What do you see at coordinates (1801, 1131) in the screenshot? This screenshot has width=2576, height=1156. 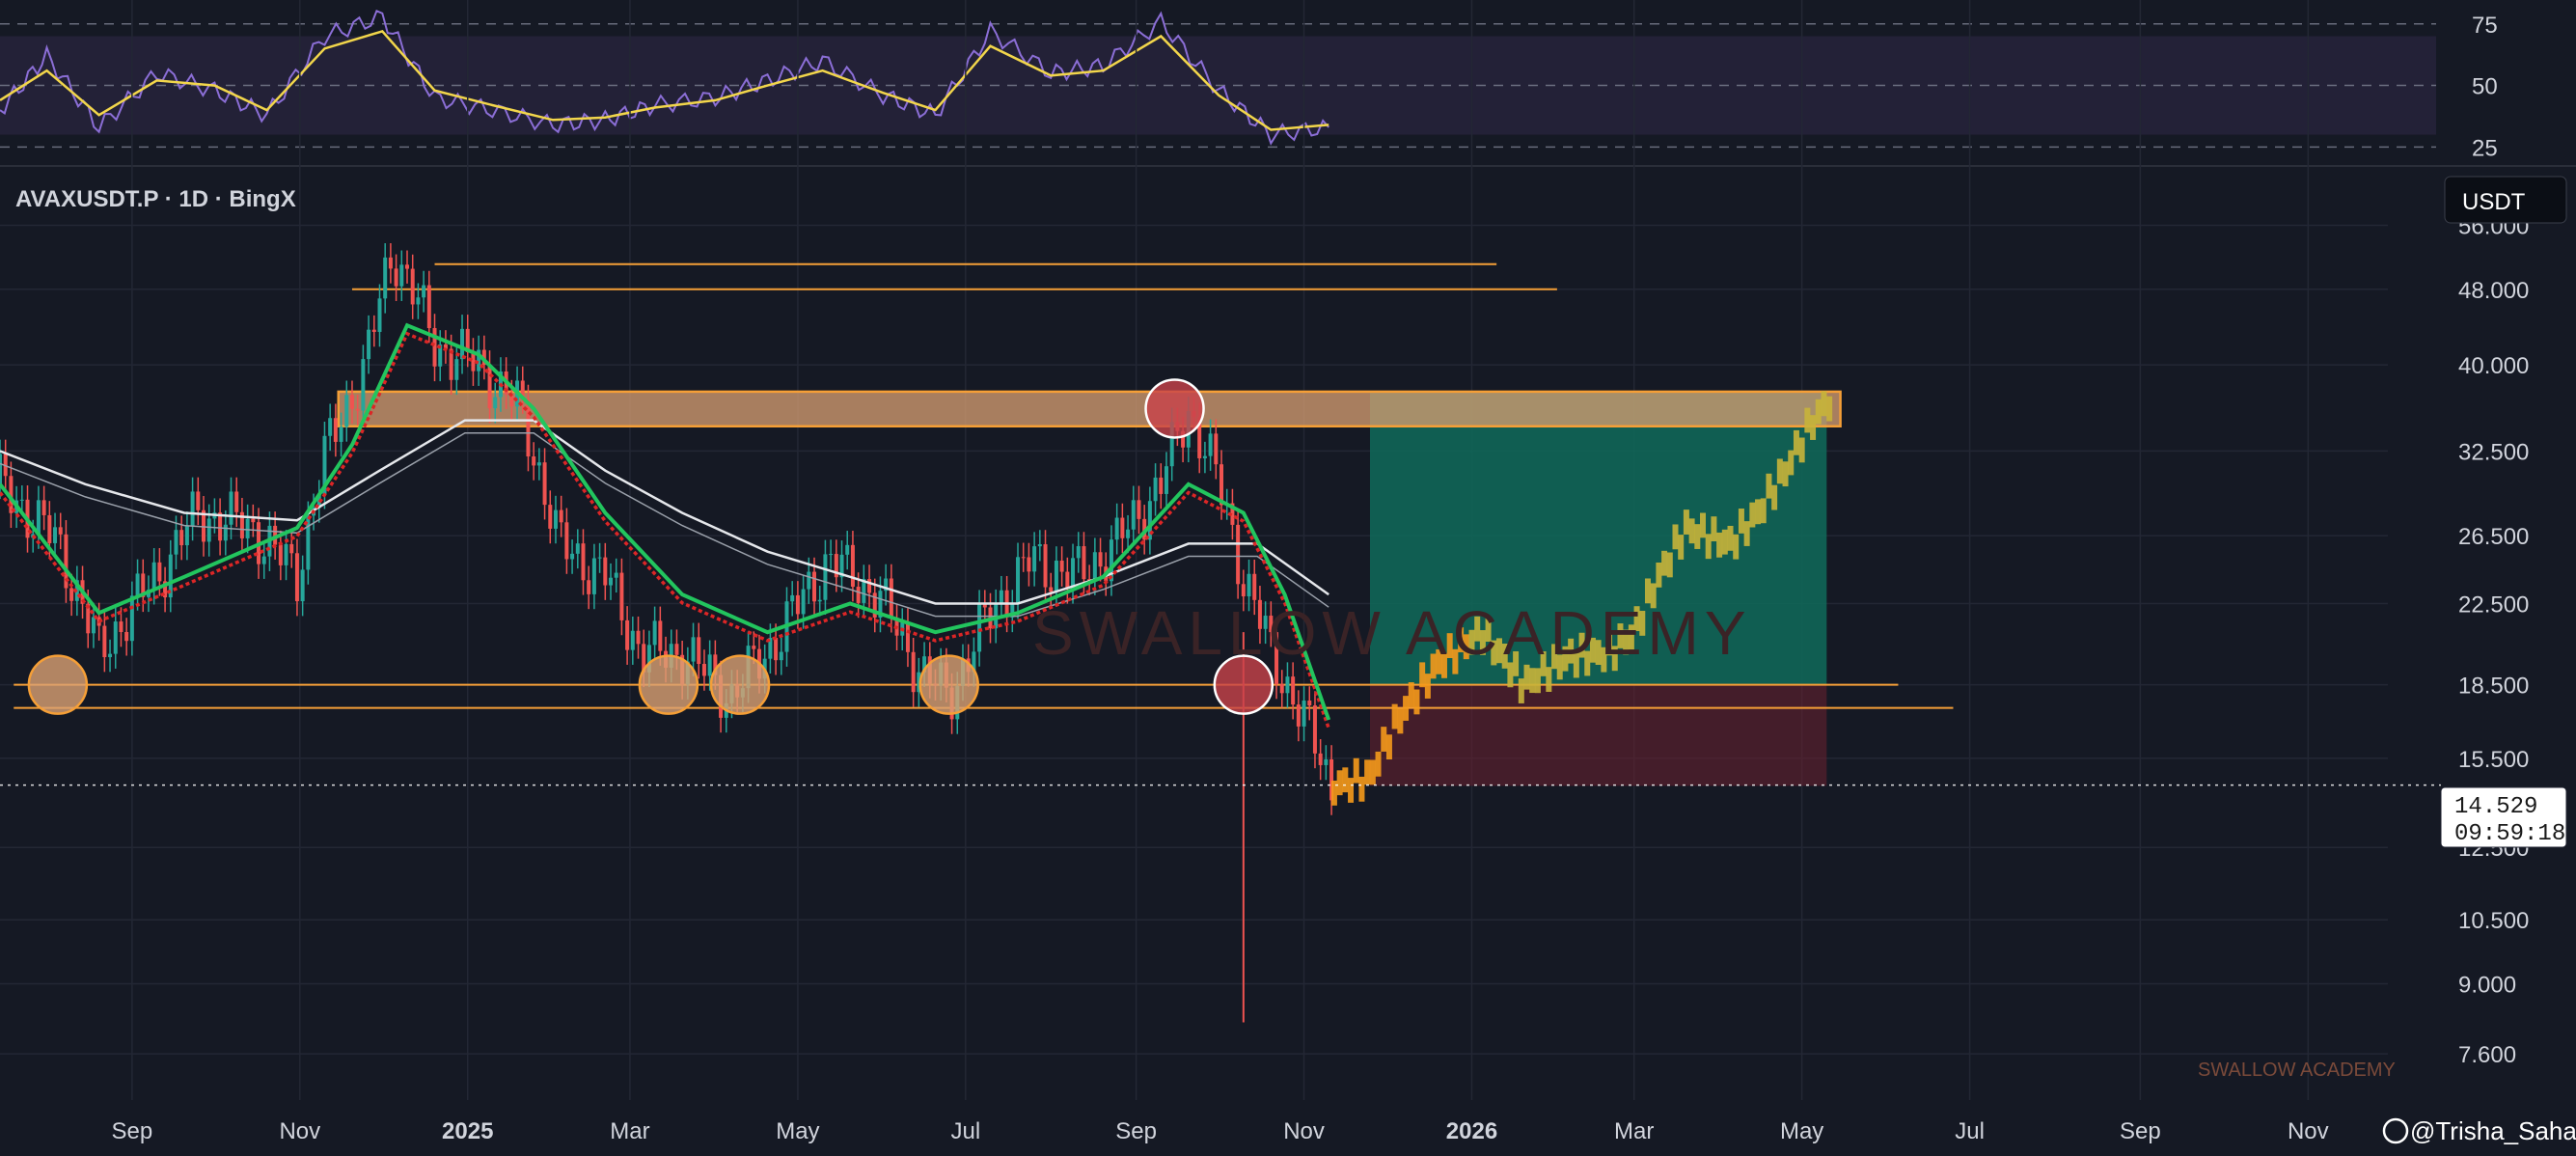 I see `x-tick-label: May` at bounding box center [1801, 1131].